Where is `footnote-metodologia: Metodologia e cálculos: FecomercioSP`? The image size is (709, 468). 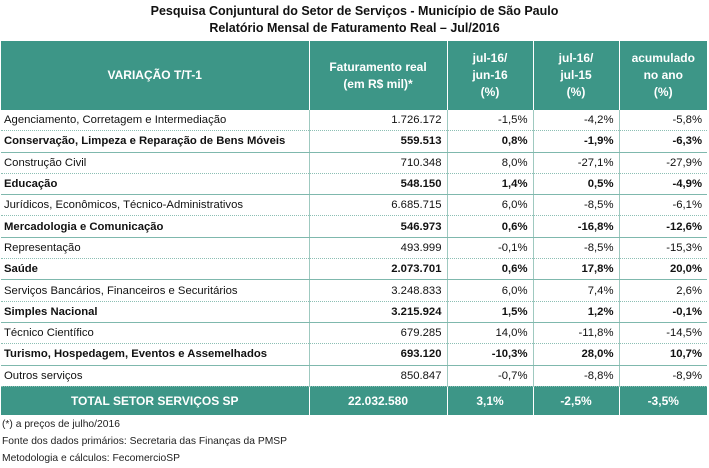 footnote-metodologia: Metodologia e cálculos: FecomercioSP is located at coordinates (91, 458).